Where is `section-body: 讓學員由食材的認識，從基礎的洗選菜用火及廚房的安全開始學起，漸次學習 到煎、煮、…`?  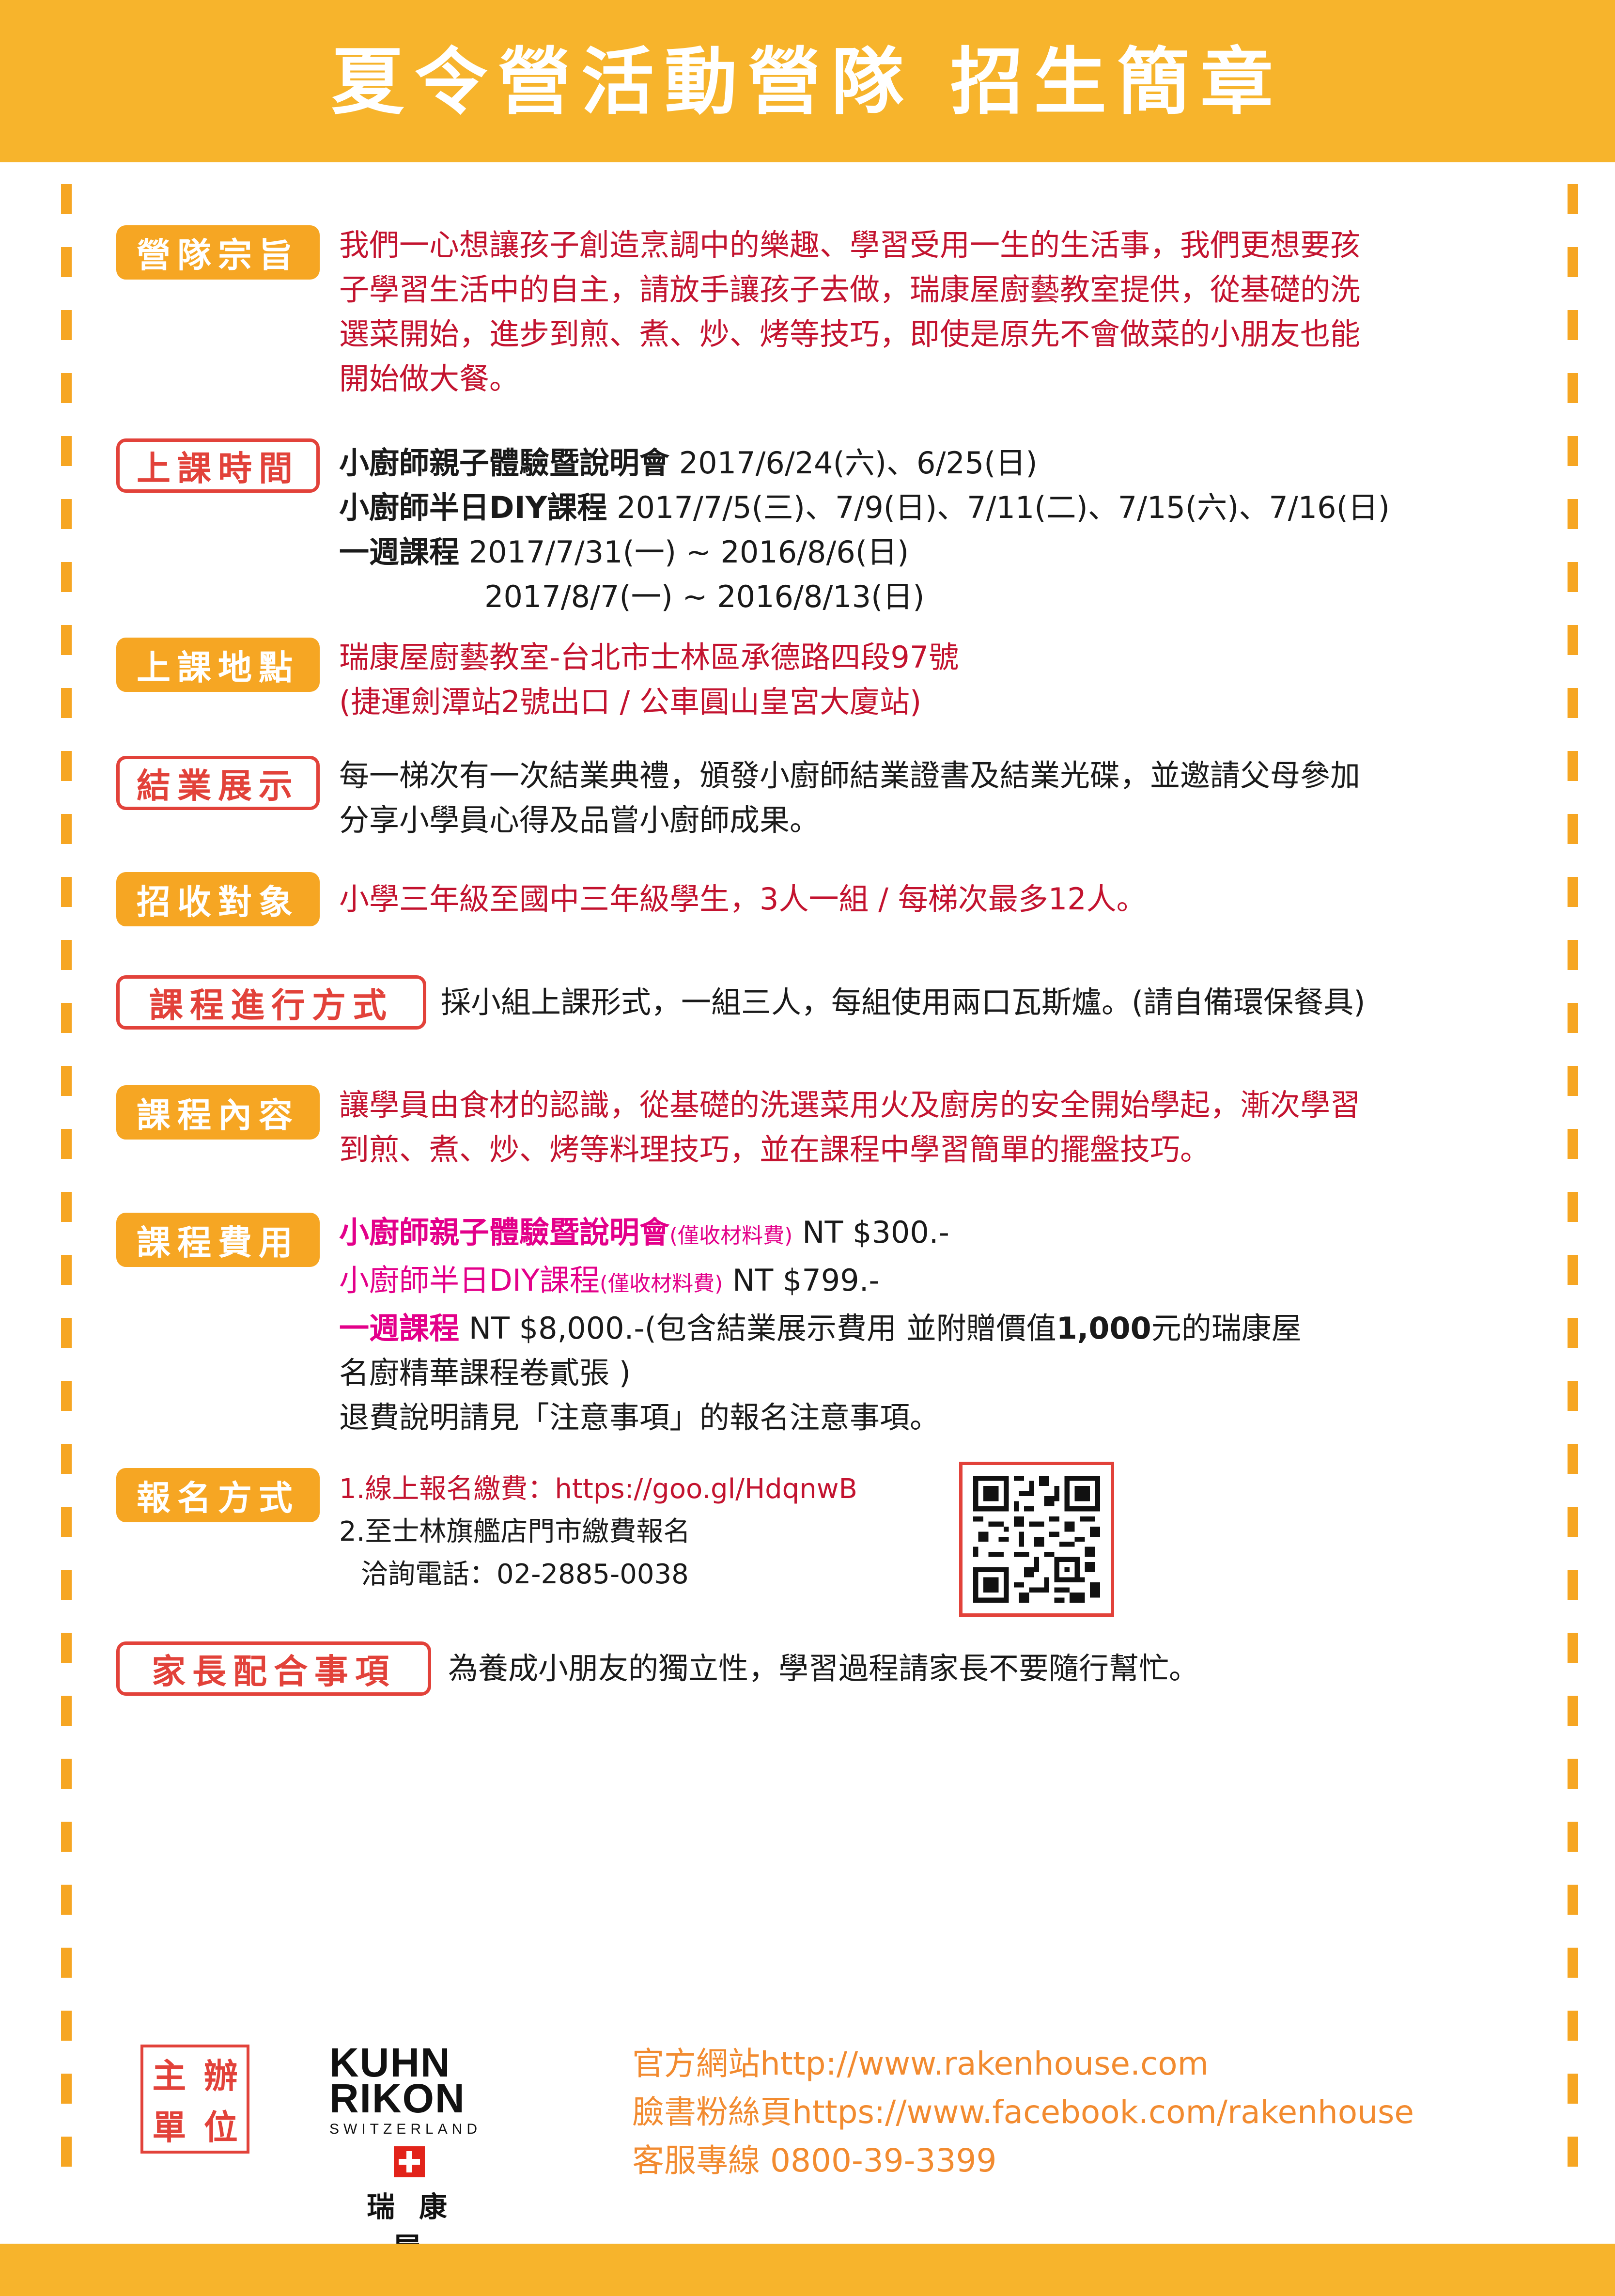
section-body: 讓學員由食材的認識，從基礎的洗選菜用火及廚房的安全開始學起，漸次學習 到煎、煮、… is located at coordinates (850, 1127).